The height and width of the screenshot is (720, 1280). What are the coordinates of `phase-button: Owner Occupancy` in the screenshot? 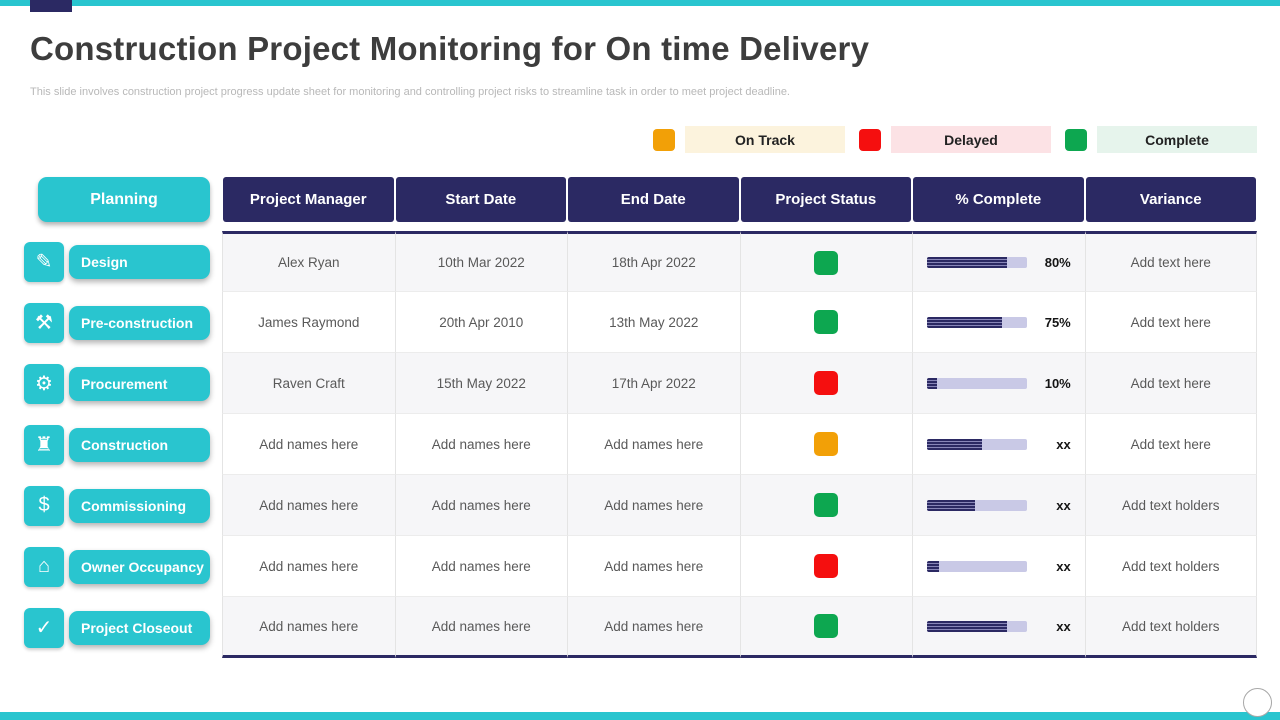 It's located at (139, 566).